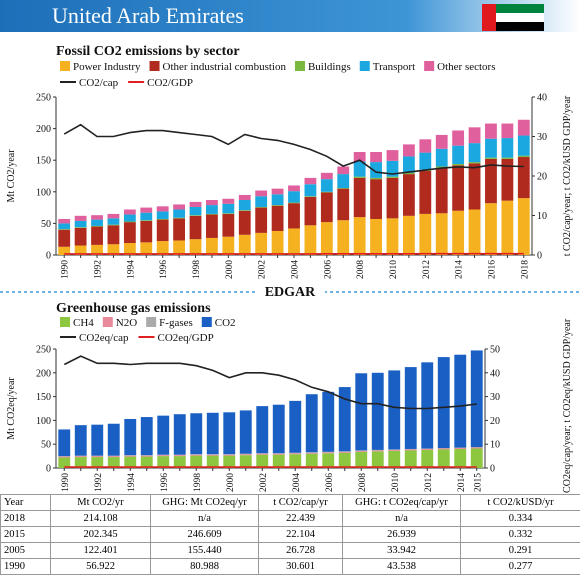 The image size is (580, 576). What do you see at coordinates (204, 550) in the screenshot?
I see `table-cell: 155.440` at bounding box center [204, 550].